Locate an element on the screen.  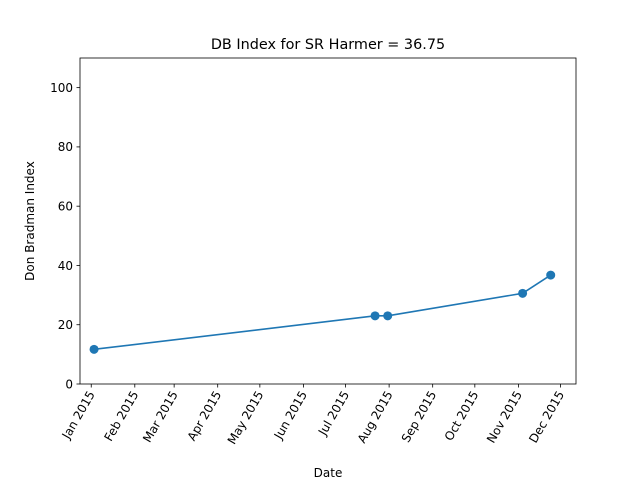
x-tick-label: Oct 2015 is located at coordinates (462, 416).